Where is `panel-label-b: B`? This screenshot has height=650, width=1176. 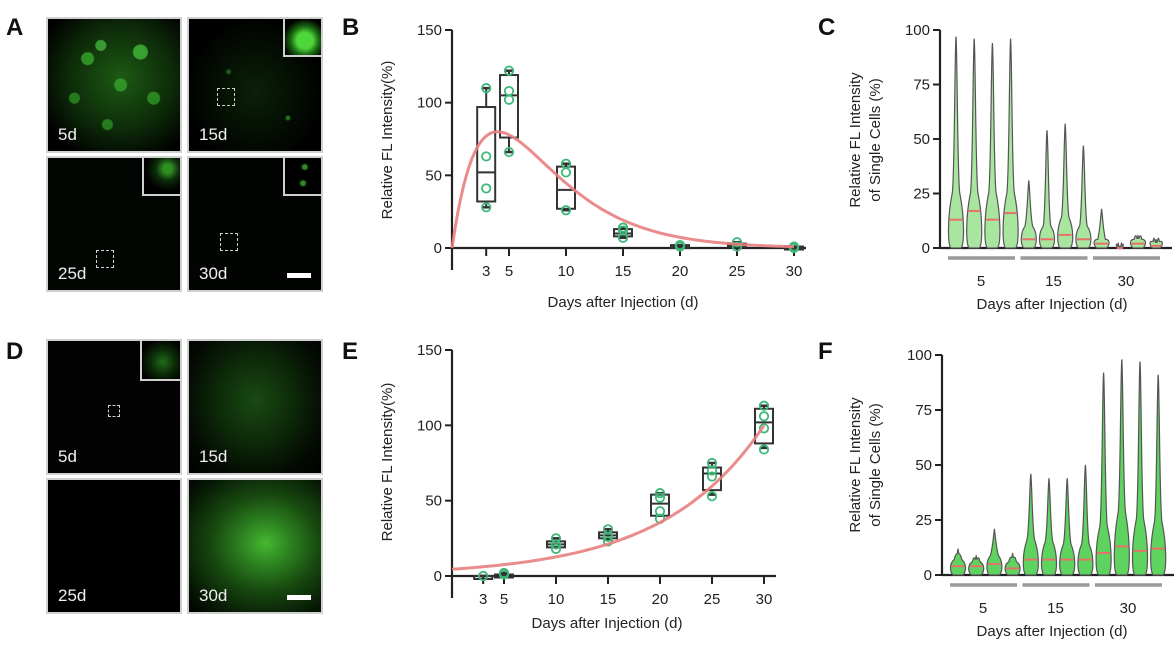 panel-label-b: B is located at coordinates (351, 27).